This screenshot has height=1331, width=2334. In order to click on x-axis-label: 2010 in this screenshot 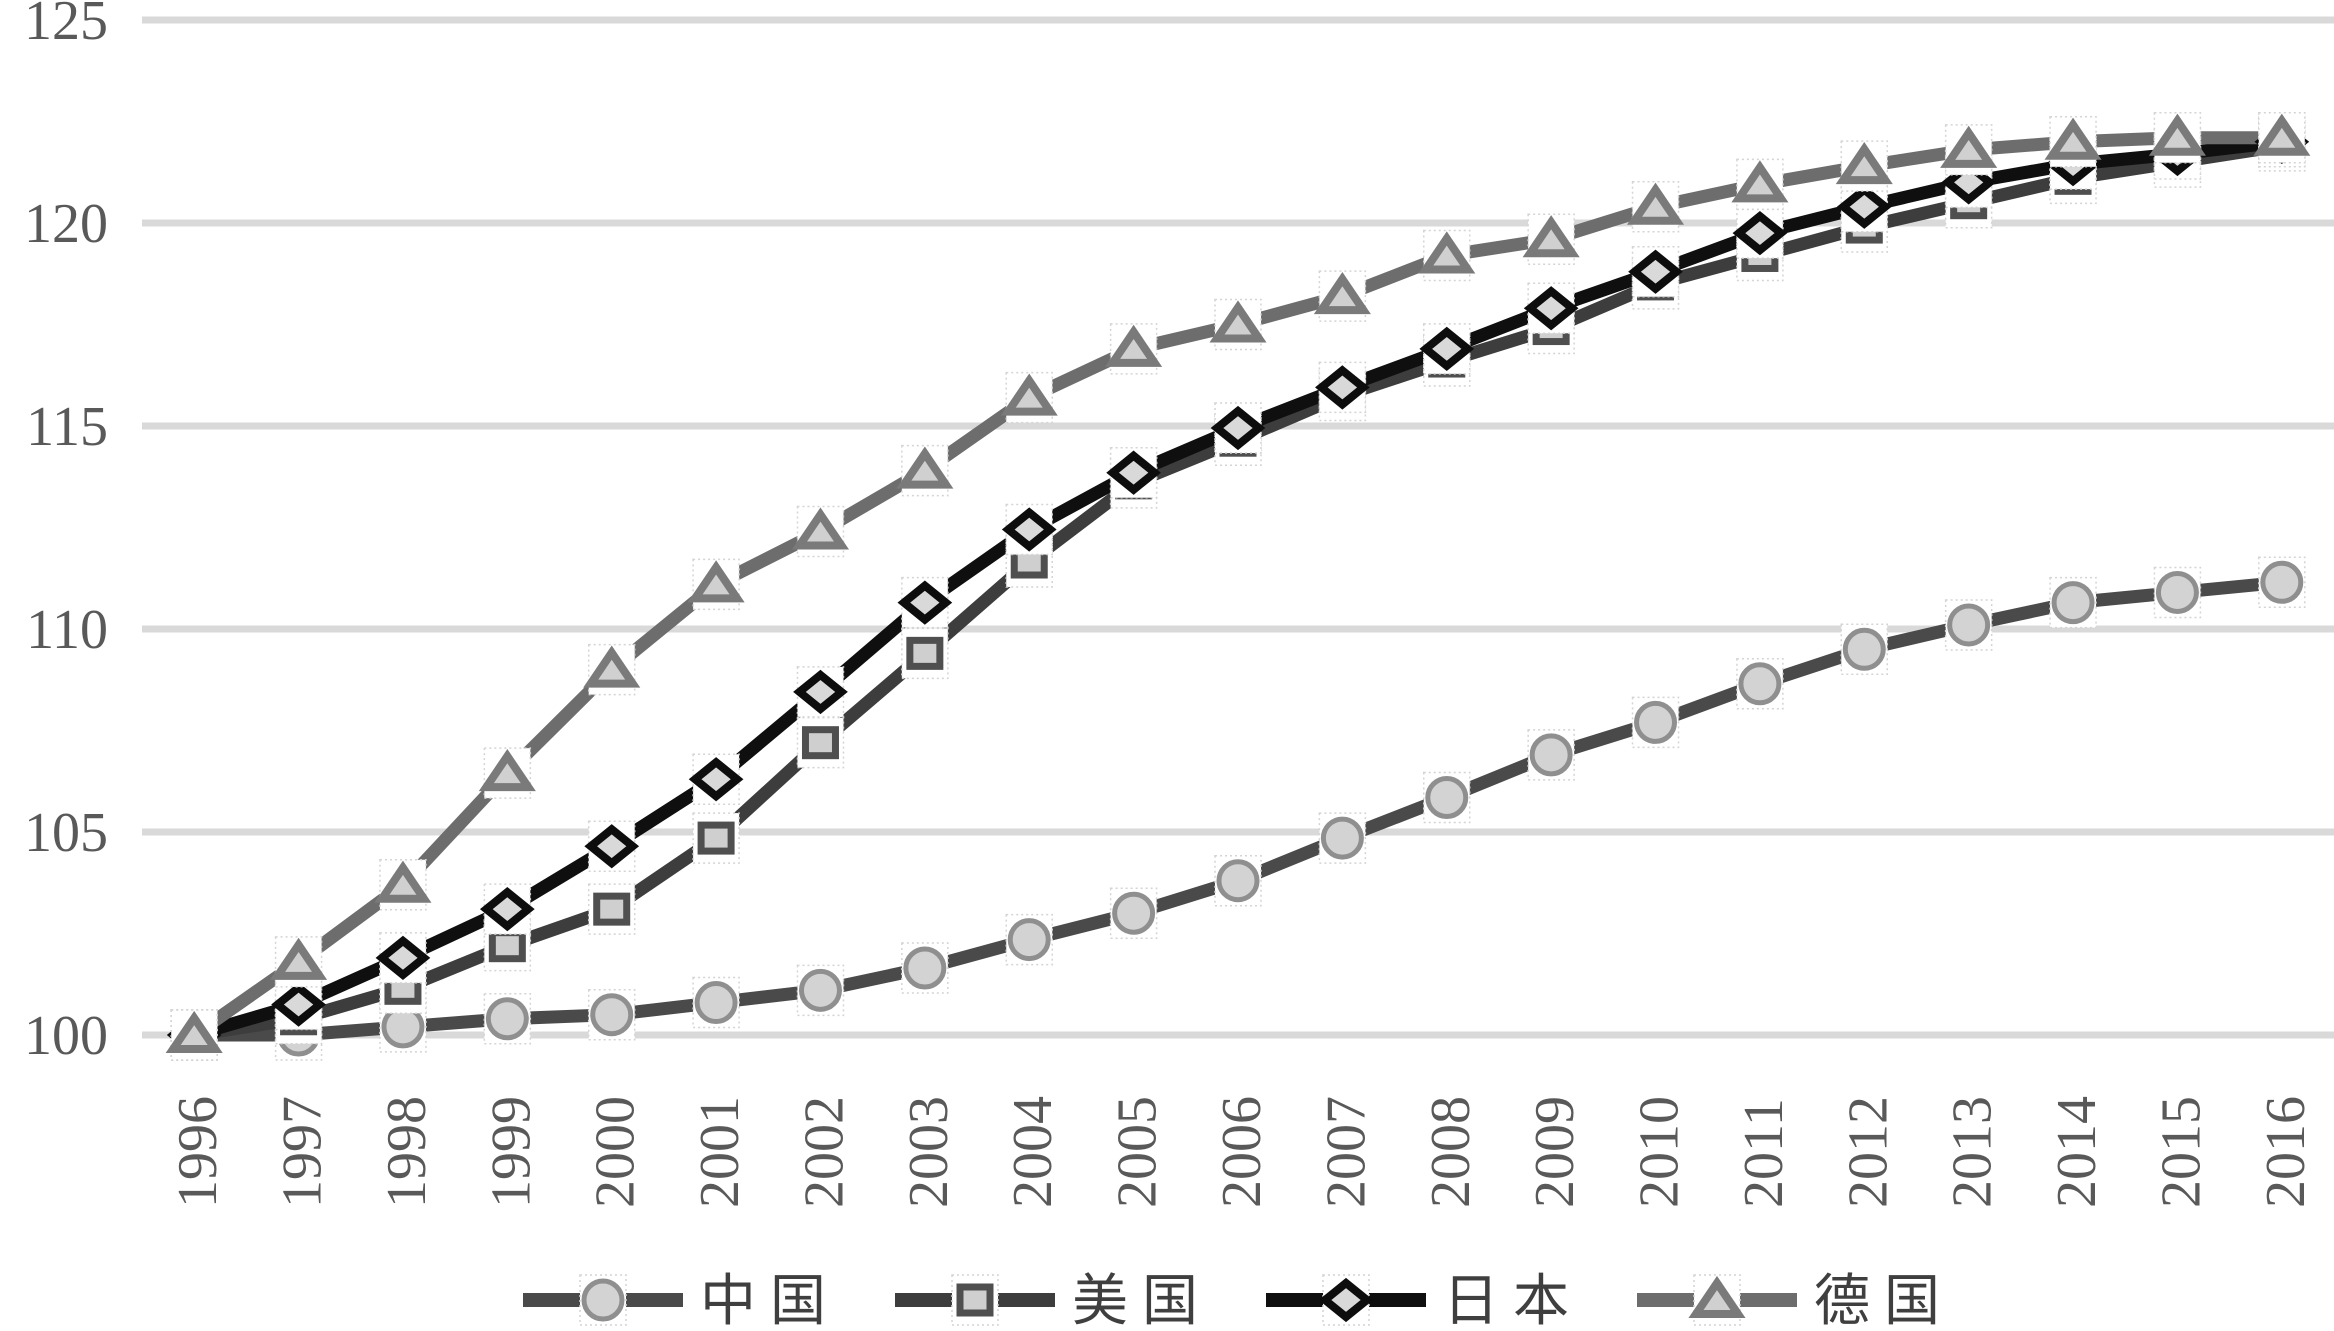, I will do `click(1660, 1152)`.